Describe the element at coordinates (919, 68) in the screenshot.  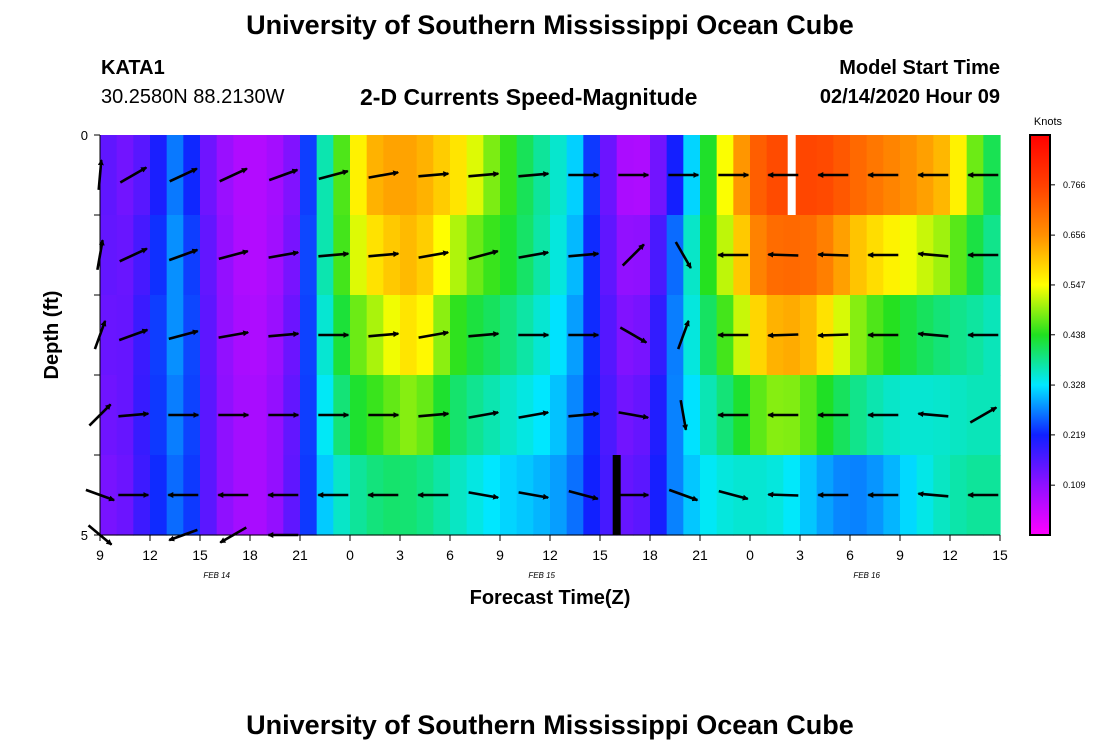
I see `model-start-label: Model Start Time` at that location.